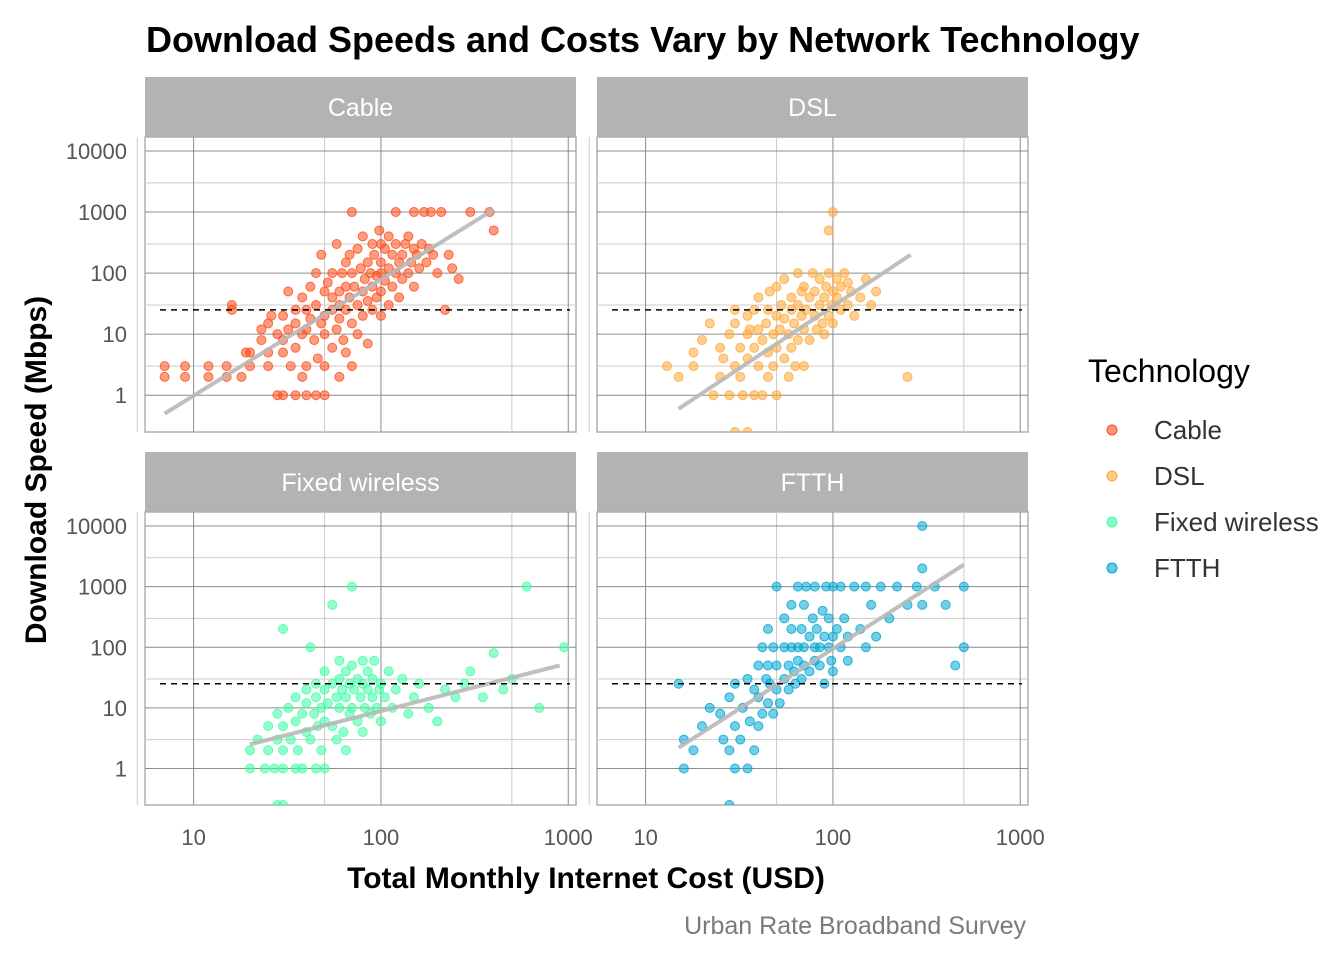  Describe the element at coordinates (1212, 522) in the screenshot. I see `legend-item-fixed-wireless: Fixed wireless` at that location.